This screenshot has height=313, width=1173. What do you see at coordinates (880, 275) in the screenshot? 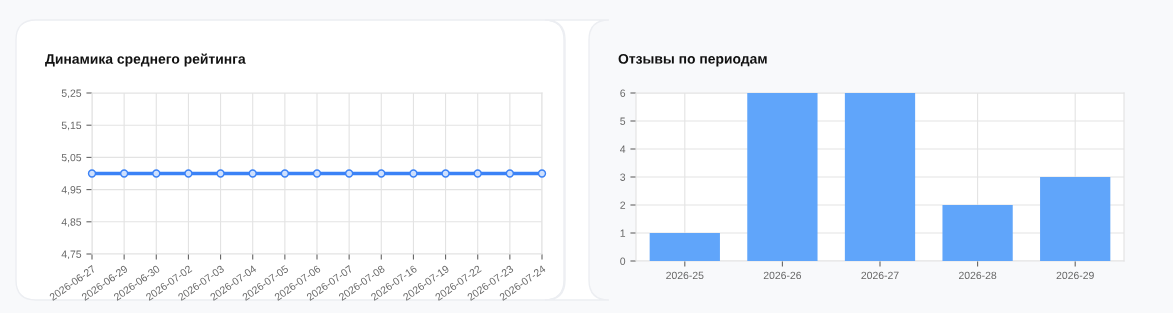
I see `x-tick-label: 2026-27` at bounding box center [880, 275].